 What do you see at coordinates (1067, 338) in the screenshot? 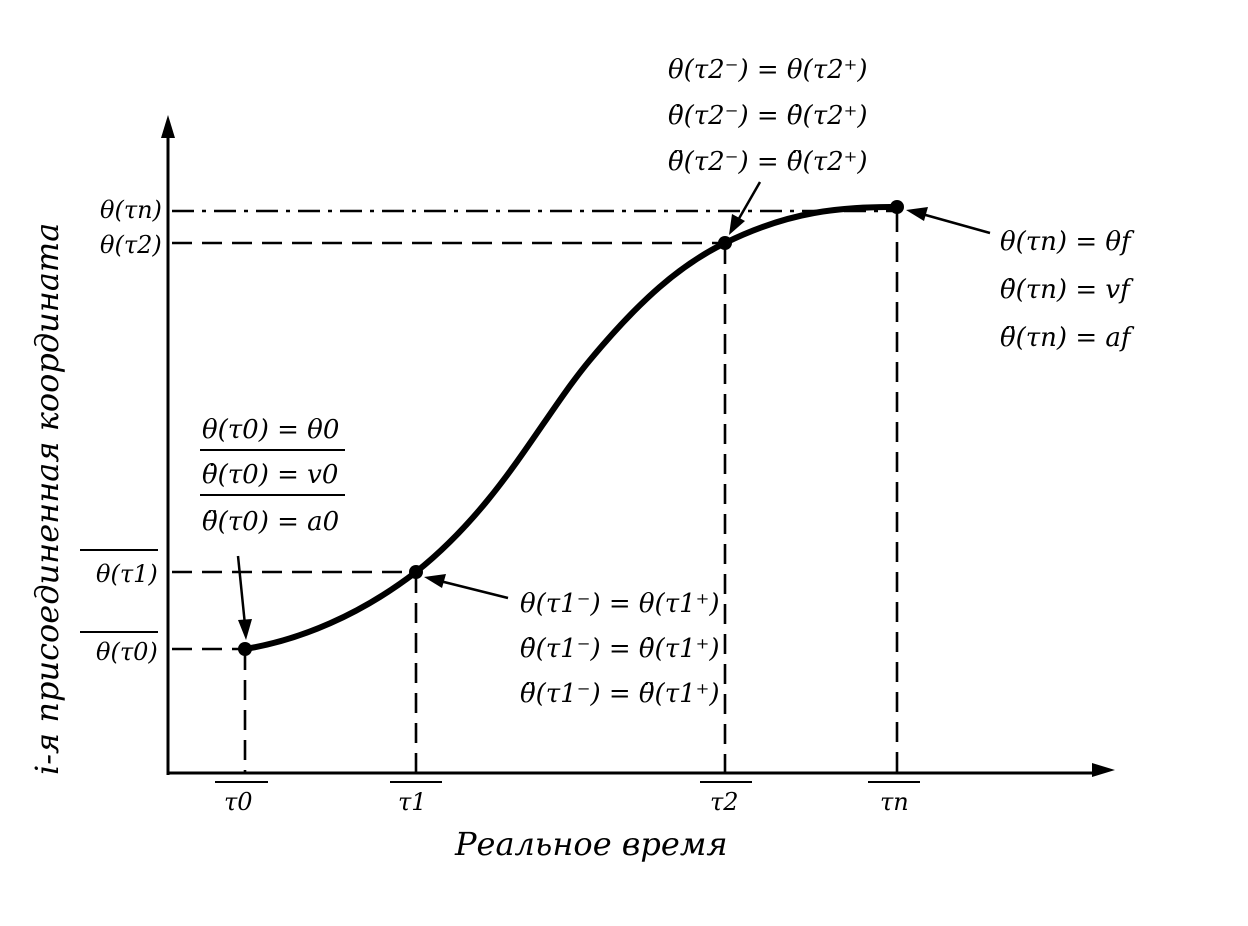
I see `end-condition-acceleration: θ̈(τn) = af` at bounding box center [1067, 338].